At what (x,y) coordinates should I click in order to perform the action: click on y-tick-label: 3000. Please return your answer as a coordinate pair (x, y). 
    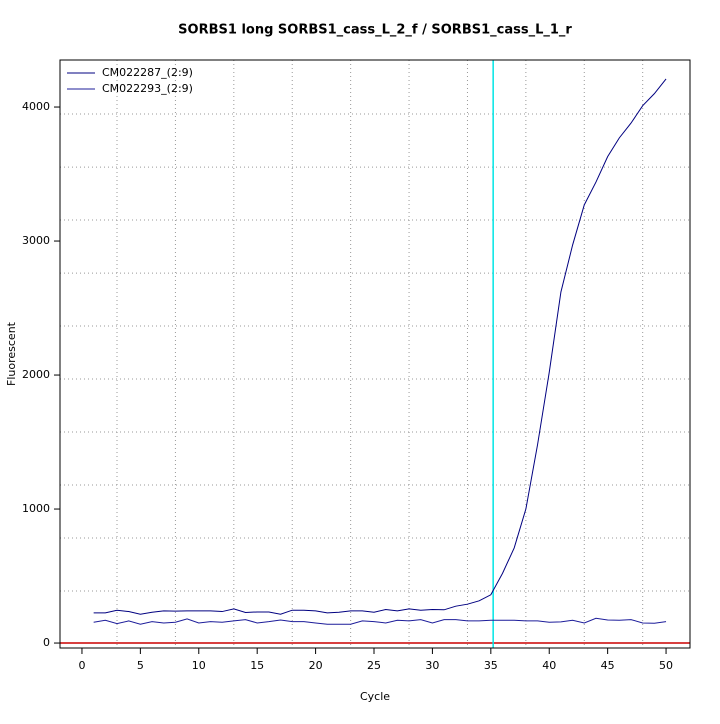
    Looking at the image, I should click on (36, 240).